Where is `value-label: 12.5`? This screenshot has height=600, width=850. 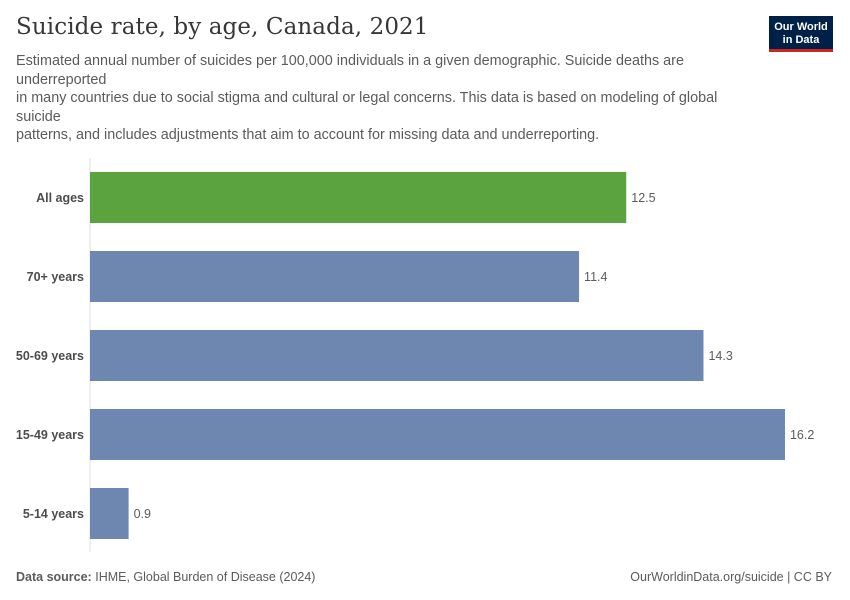
value-label: 12.5 is located at coordinates (643, 198).